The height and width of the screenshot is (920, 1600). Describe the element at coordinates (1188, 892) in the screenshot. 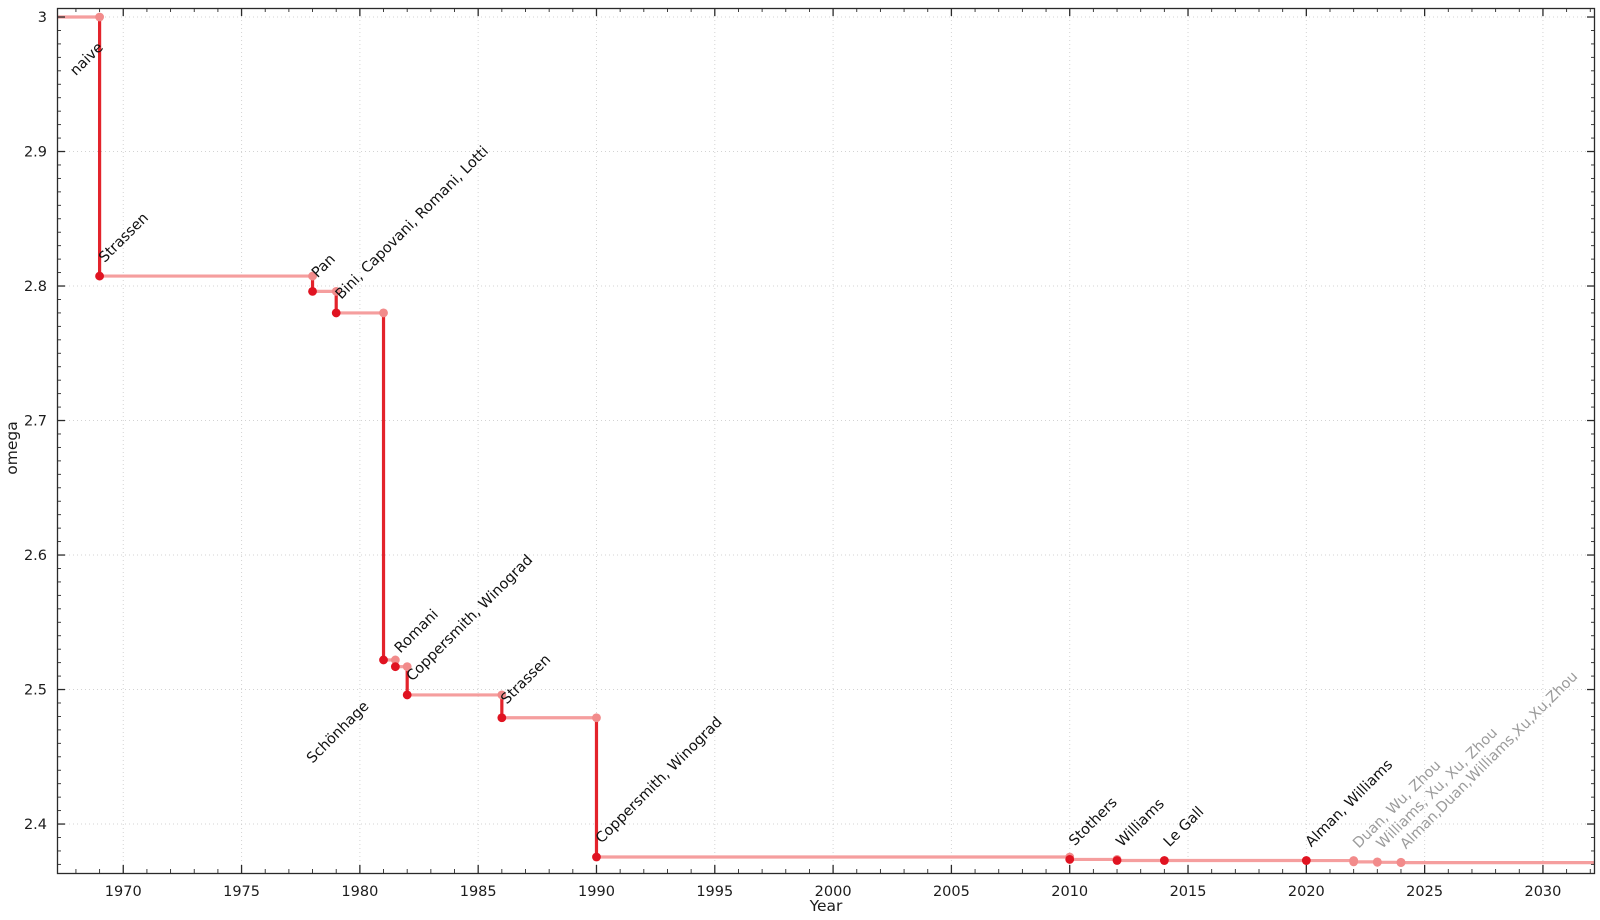

I see `x-tick-label: 2015` at that location.